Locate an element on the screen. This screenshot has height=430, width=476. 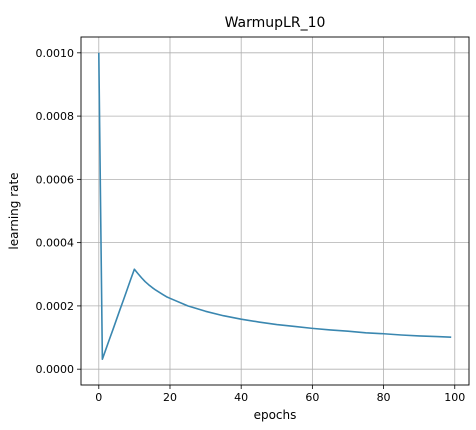
y-tick-label: 0.0006 is located at coordinates (55, 179).